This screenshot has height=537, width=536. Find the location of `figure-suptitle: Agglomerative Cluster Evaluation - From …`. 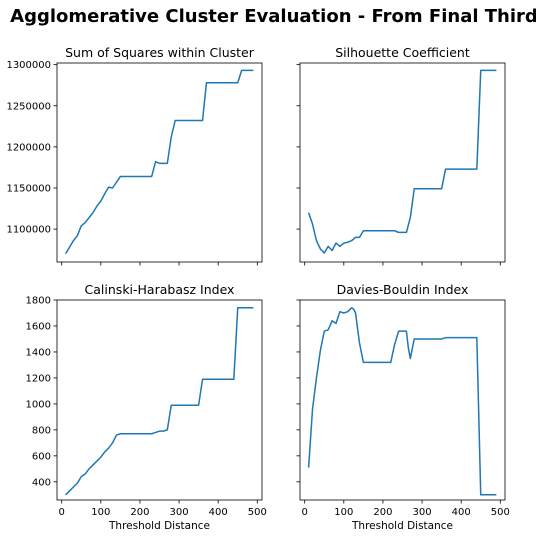

figure-suptitle: Agglomerative Cluster Evaluation - From … is located at coordinates (273, 16).